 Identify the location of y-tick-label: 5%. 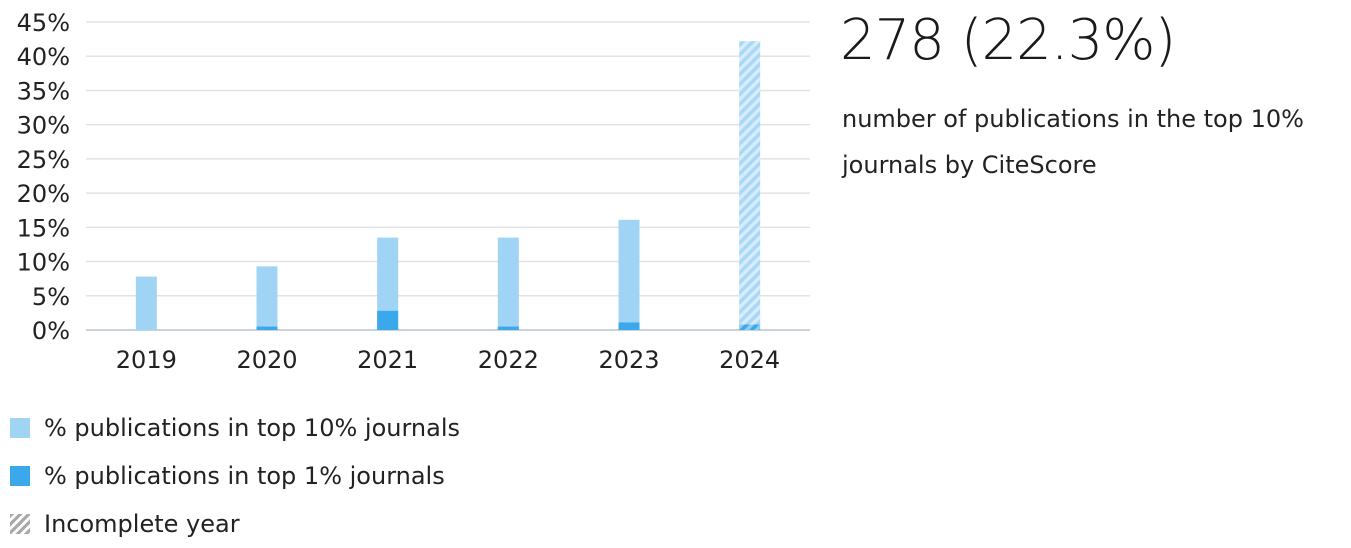
(51, 297).